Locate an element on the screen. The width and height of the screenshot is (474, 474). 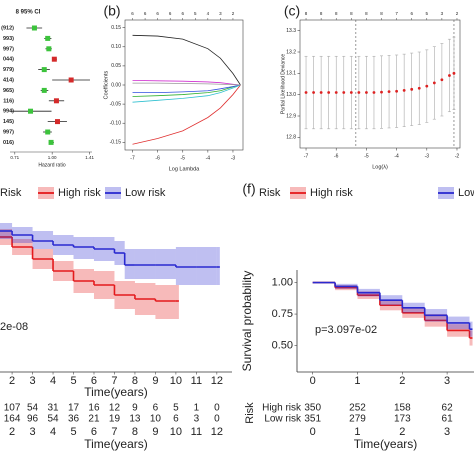
row-label: 965) is located at coordinates (8, 91).